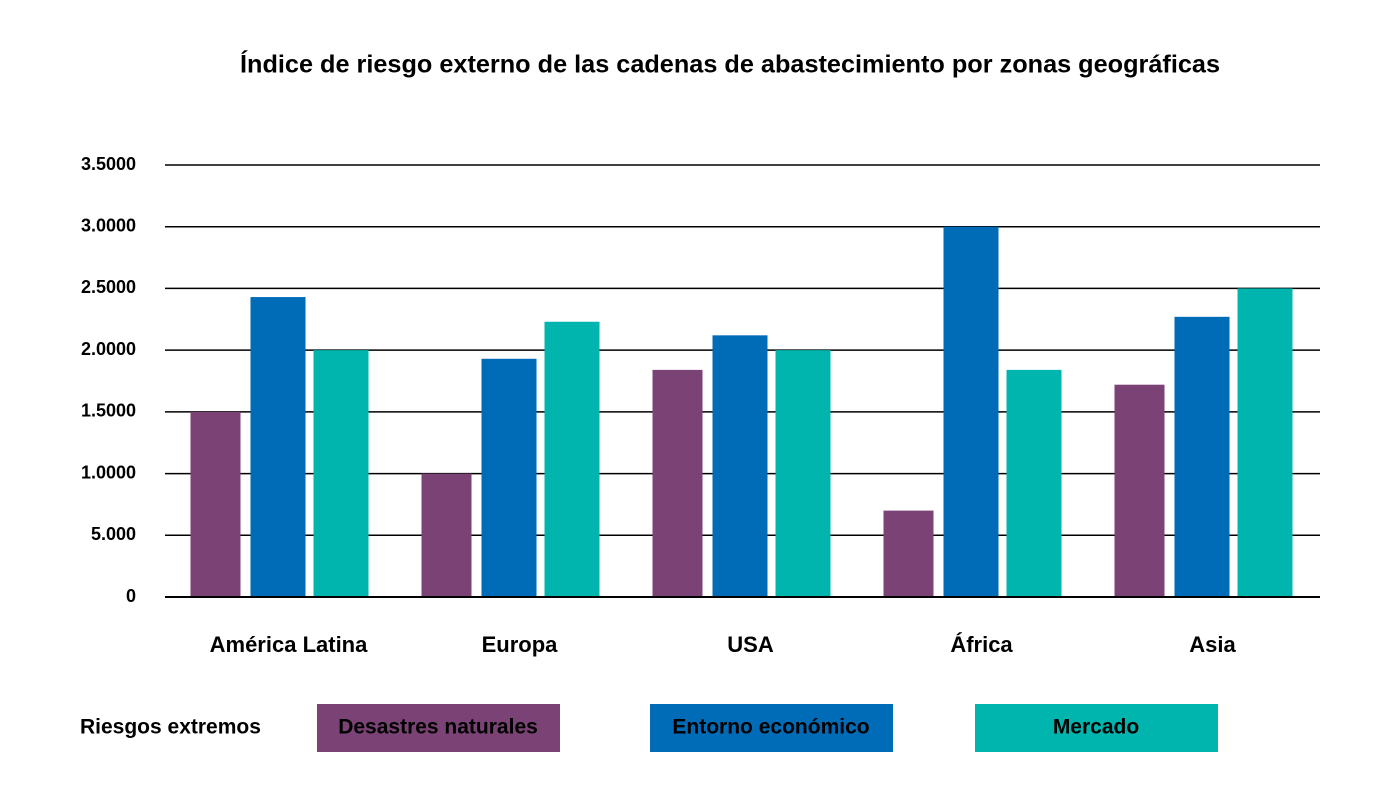 This screenshot has width=1400, height=800. I want to click on x-tick-label: África, so click(981, 644).